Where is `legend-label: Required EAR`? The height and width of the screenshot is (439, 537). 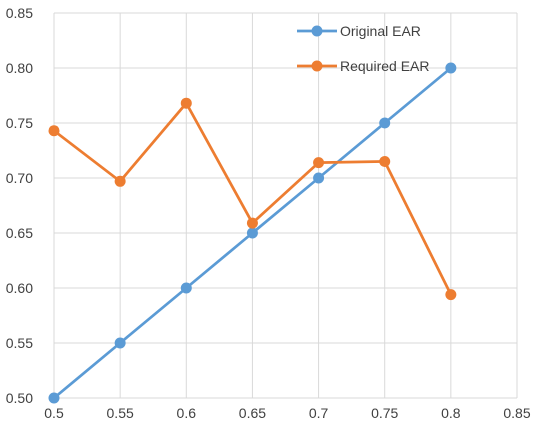
legend-label: Required EAR is located at coordinates (385, 66).